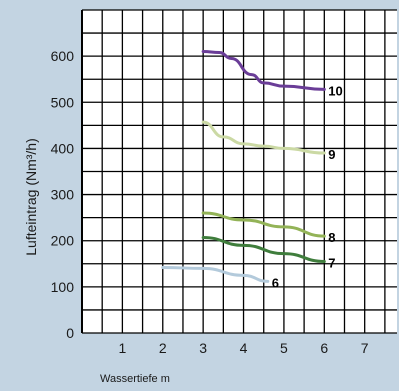 The image size is (399, 391). What do you see at coordinates (122, 348) in the screenshot?
I see `x-tick-label: 1` at bounding box center [122, 348].